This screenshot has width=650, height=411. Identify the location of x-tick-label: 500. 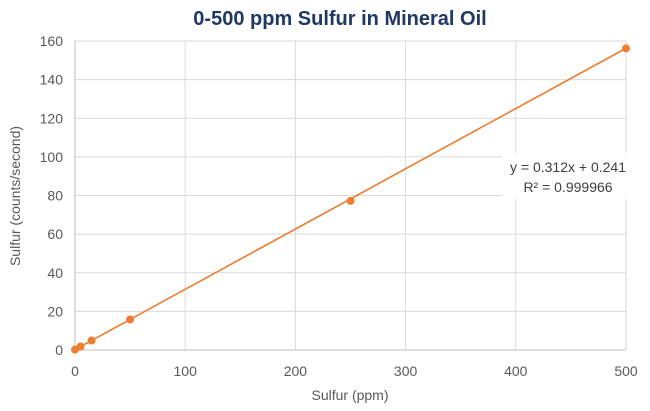
(626, 371).